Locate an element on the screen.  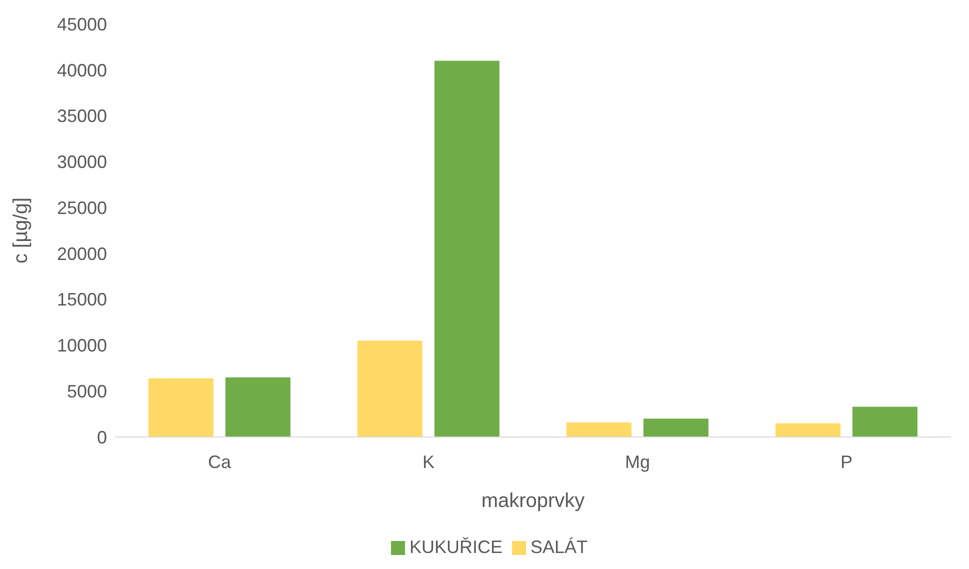
x-tick-label: Mg is located at coordinates (637, 462).